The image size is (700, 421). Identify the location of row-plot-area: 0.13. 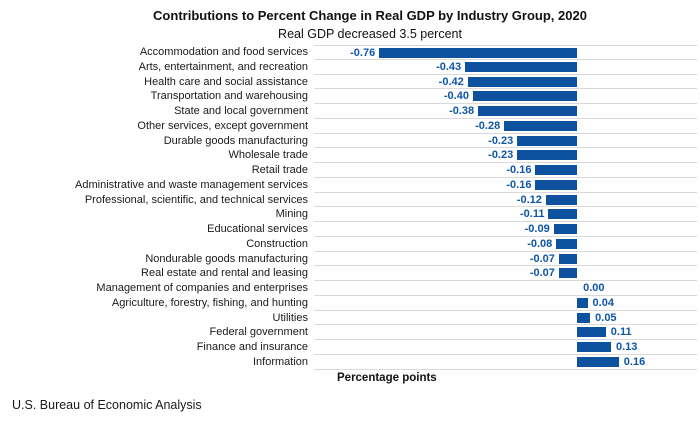
(505, 347).